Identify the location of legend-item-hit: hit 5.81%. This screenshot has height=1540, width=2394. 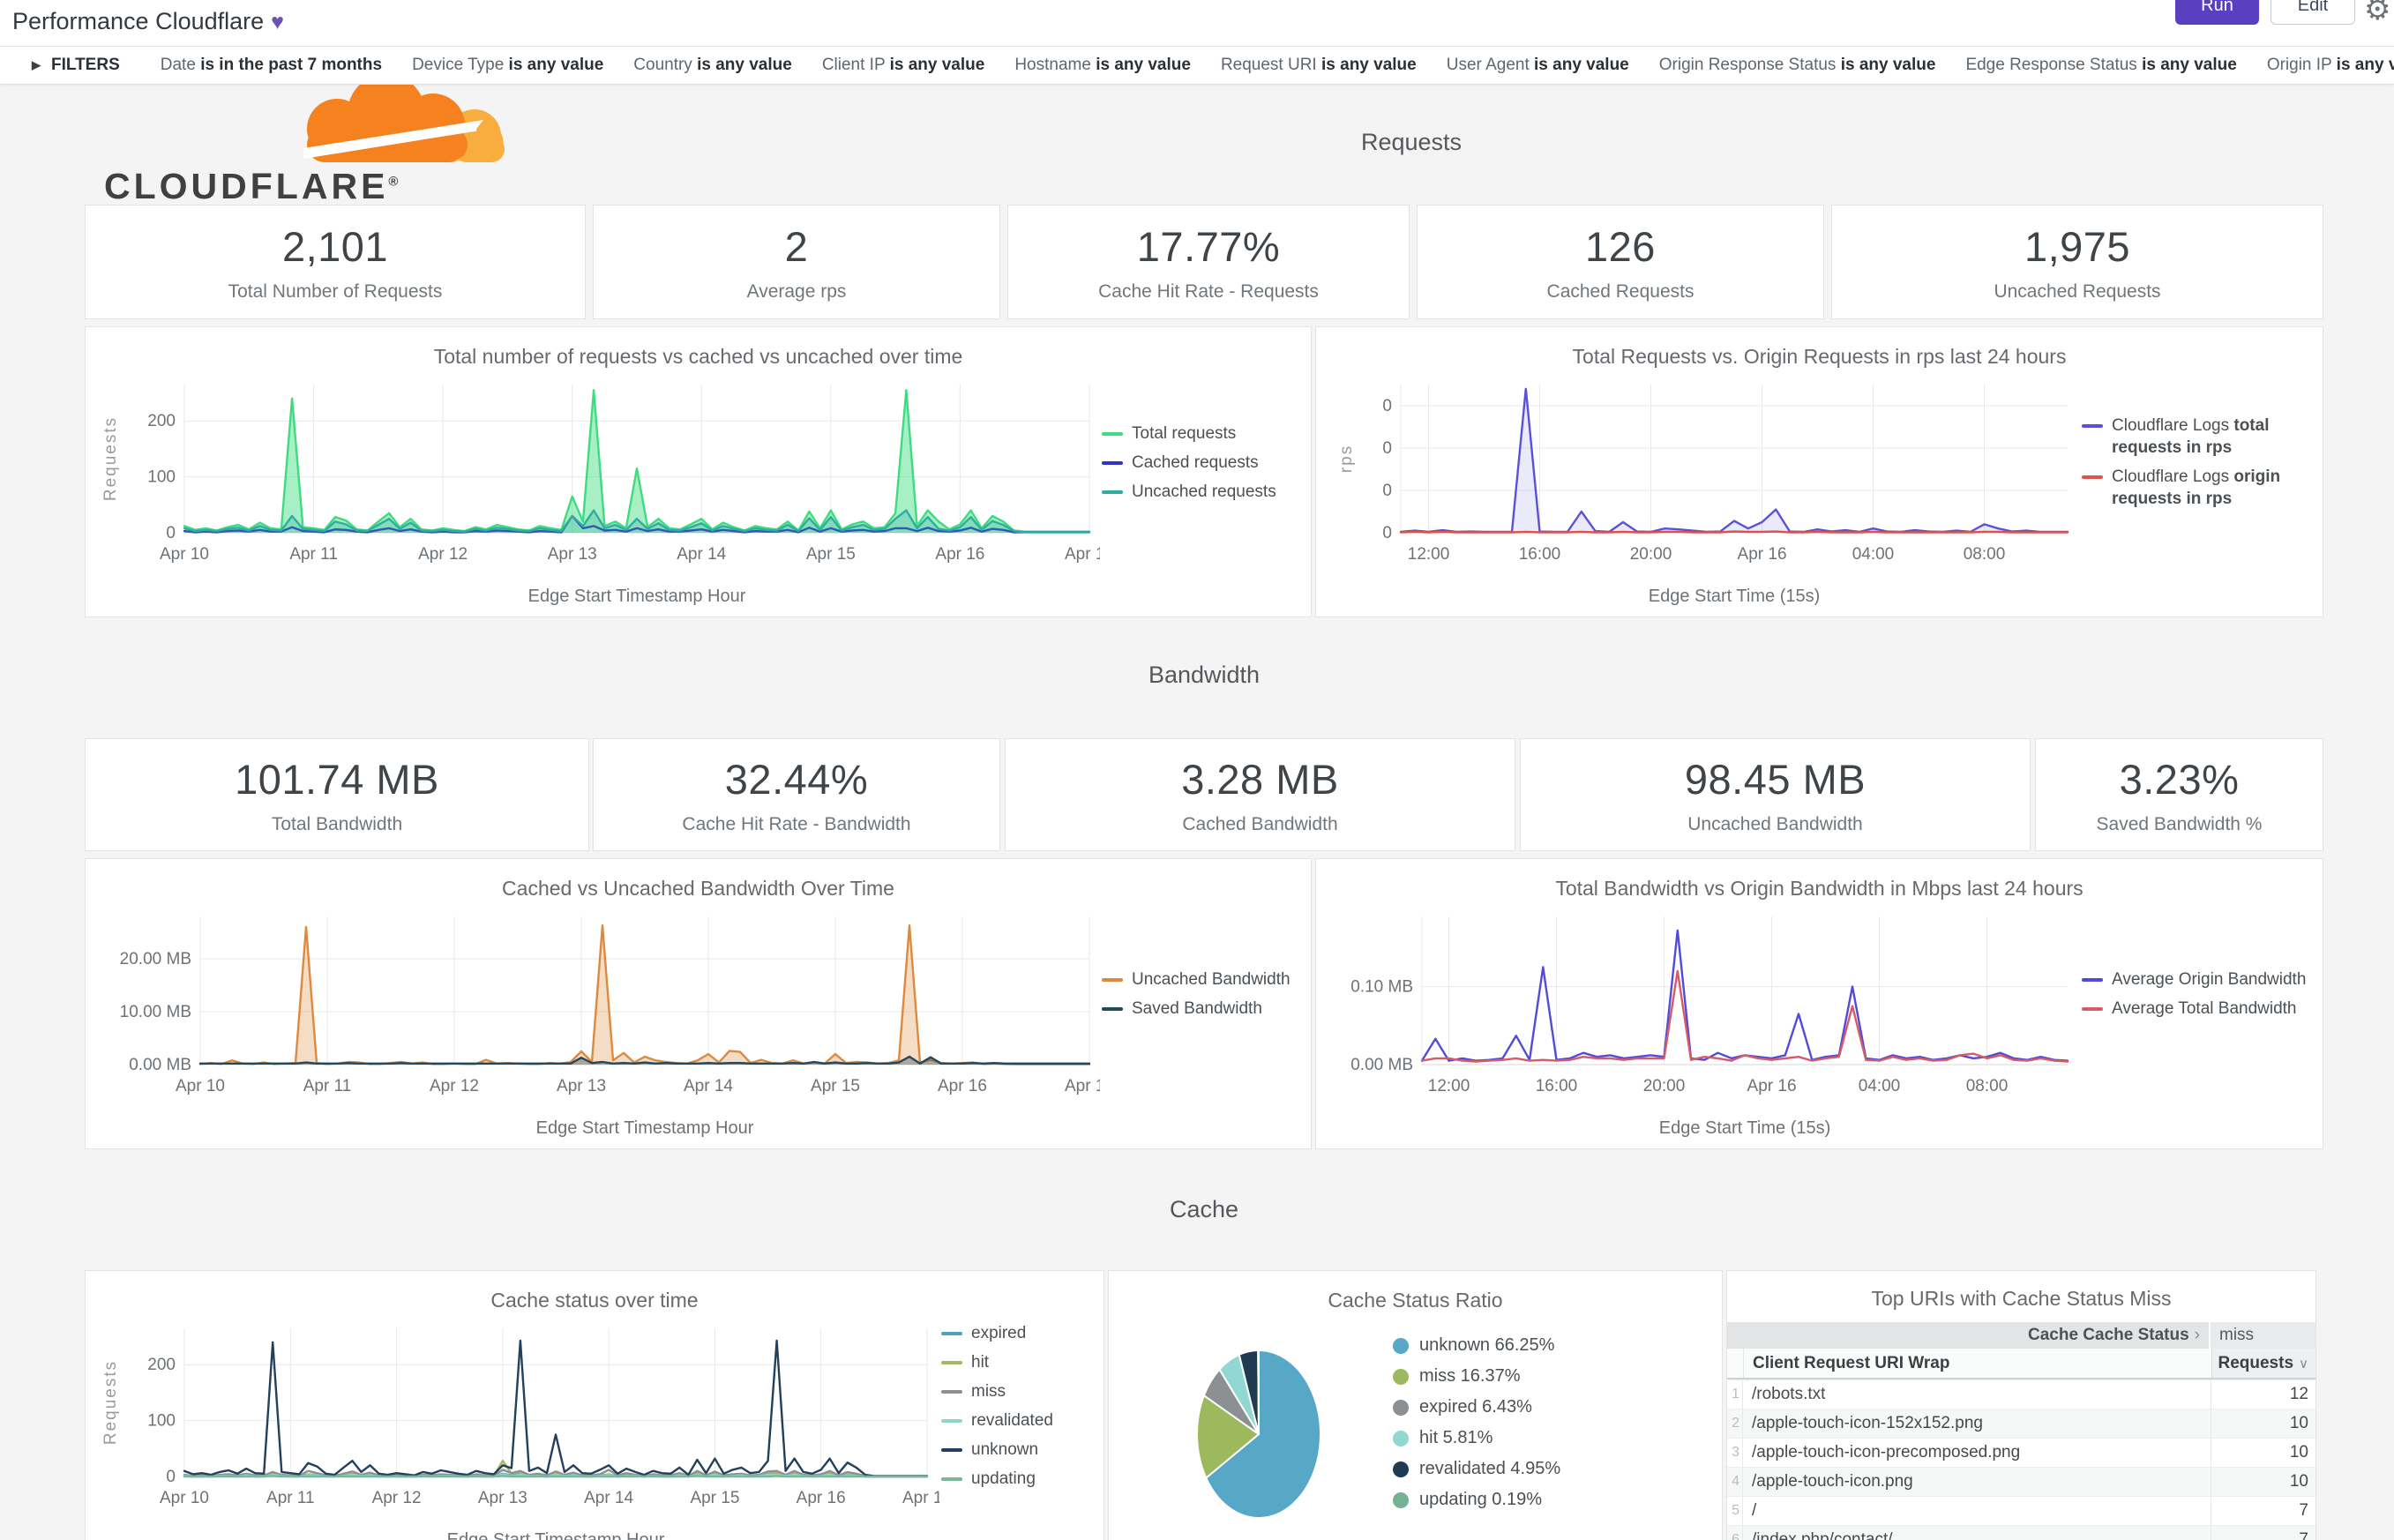
(1555, 1438).